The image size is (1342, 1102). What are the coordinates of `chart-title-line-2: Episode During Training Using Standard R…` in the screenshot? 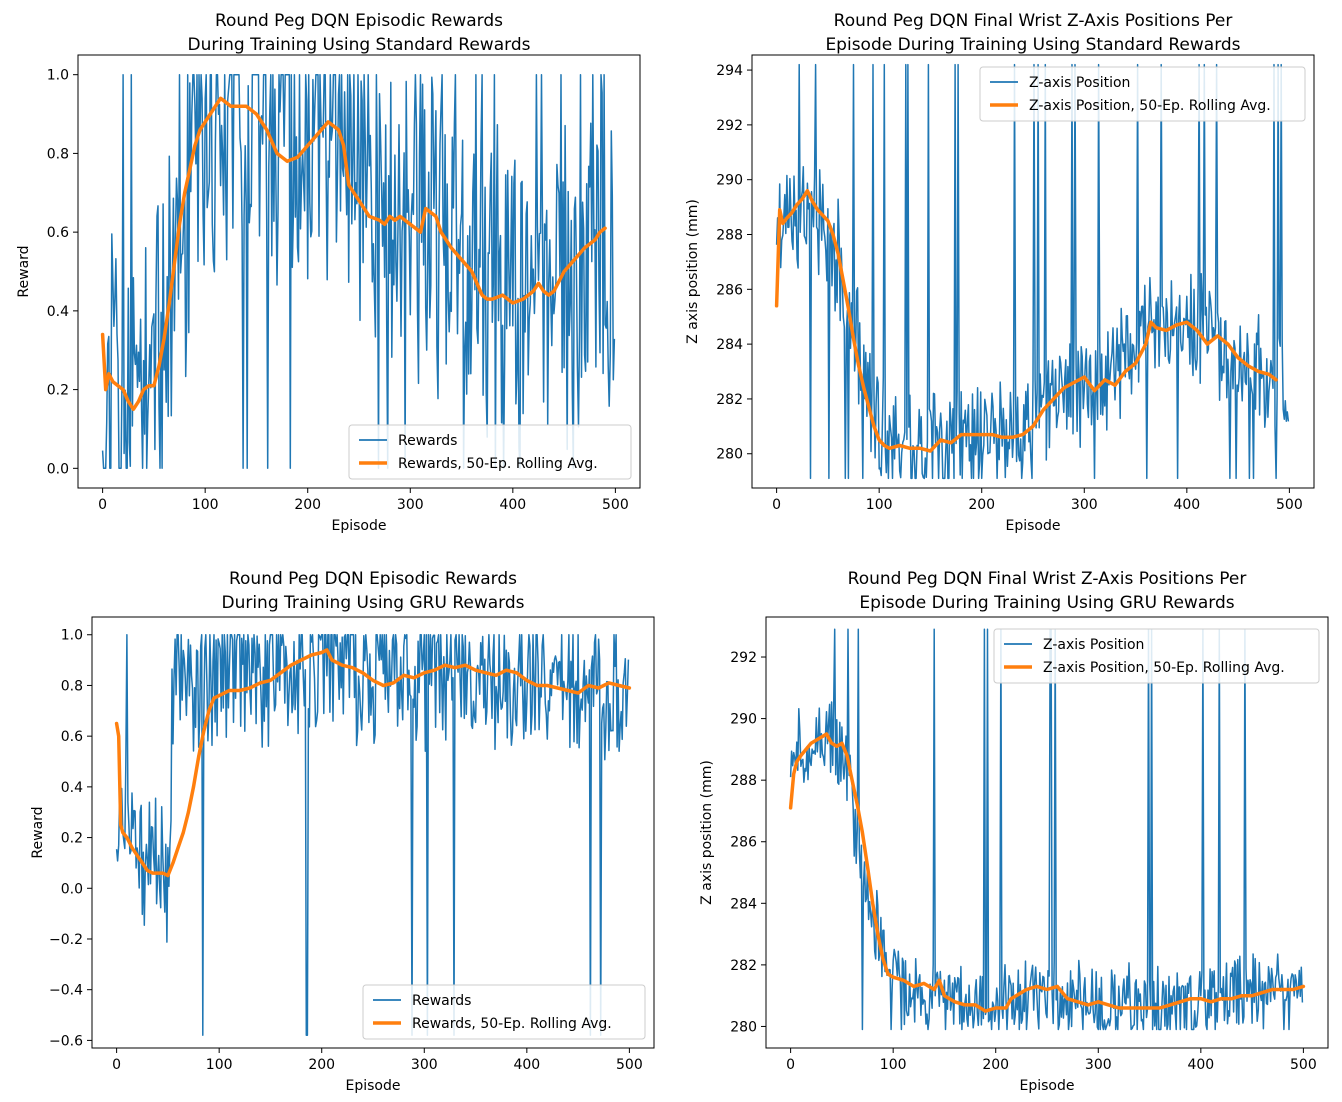 It's located at (1032, 45).